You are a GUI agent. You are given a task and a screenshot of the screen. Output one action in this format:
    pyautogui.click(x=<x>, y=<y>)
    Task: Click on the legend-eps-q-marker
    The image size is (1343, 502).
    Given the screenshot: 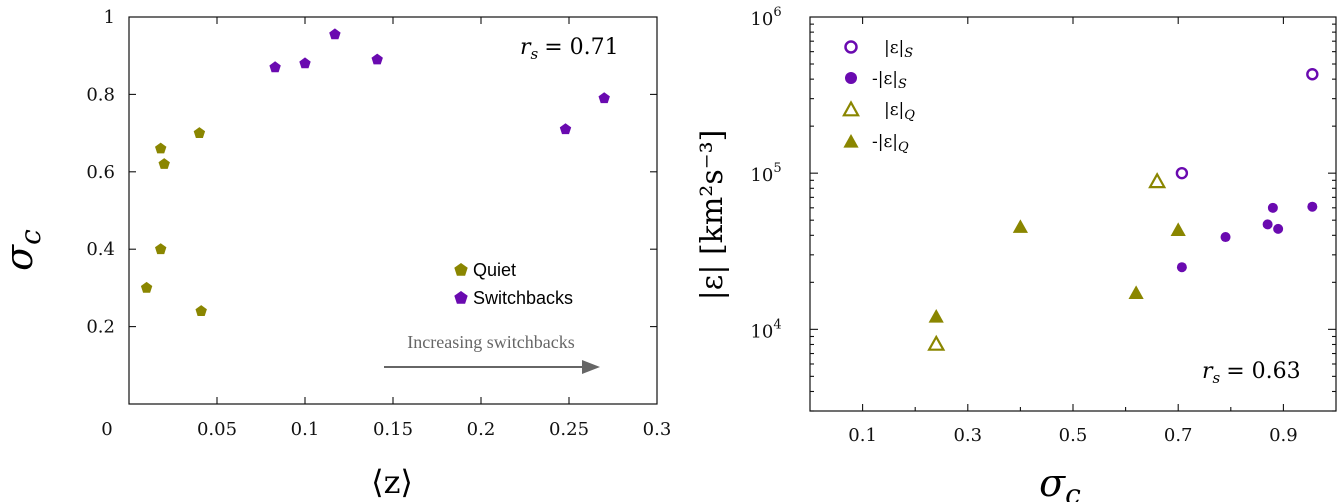 What is the action you would take?
    pyautogui.click(x=851, y=108)
    